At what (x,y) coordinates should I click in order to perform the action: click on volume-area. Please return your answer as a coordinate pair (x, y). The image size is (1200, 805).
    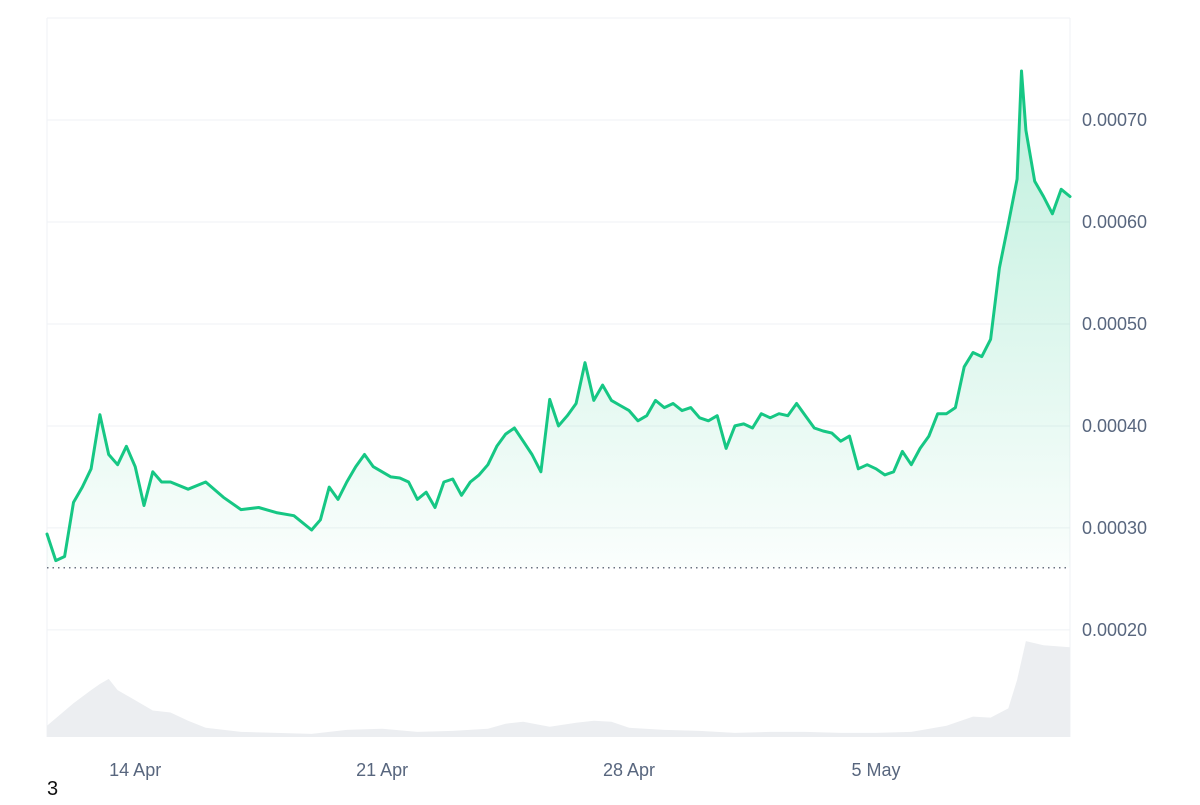
    Looking at the image, I should click on (558, 689).